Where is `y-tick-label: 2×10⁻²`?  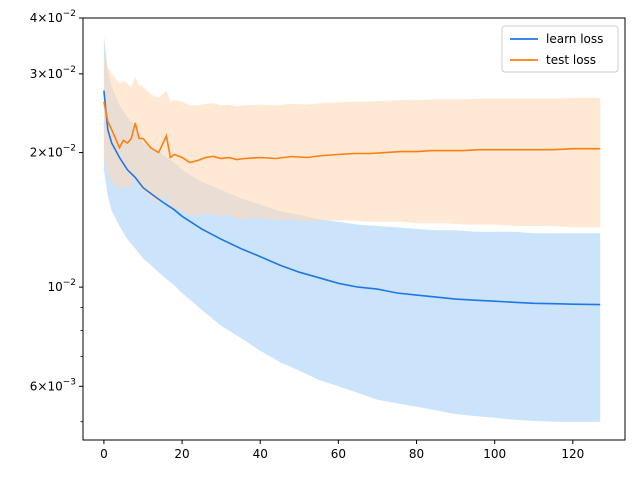 y-tick-label: 2×10⁻² is located at coordinates (53, 152).